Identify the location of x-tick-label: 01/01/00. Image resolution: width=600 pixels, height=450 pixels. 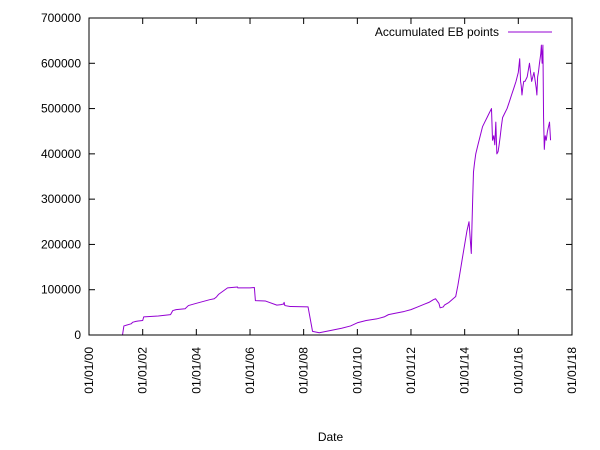
(89, 370).